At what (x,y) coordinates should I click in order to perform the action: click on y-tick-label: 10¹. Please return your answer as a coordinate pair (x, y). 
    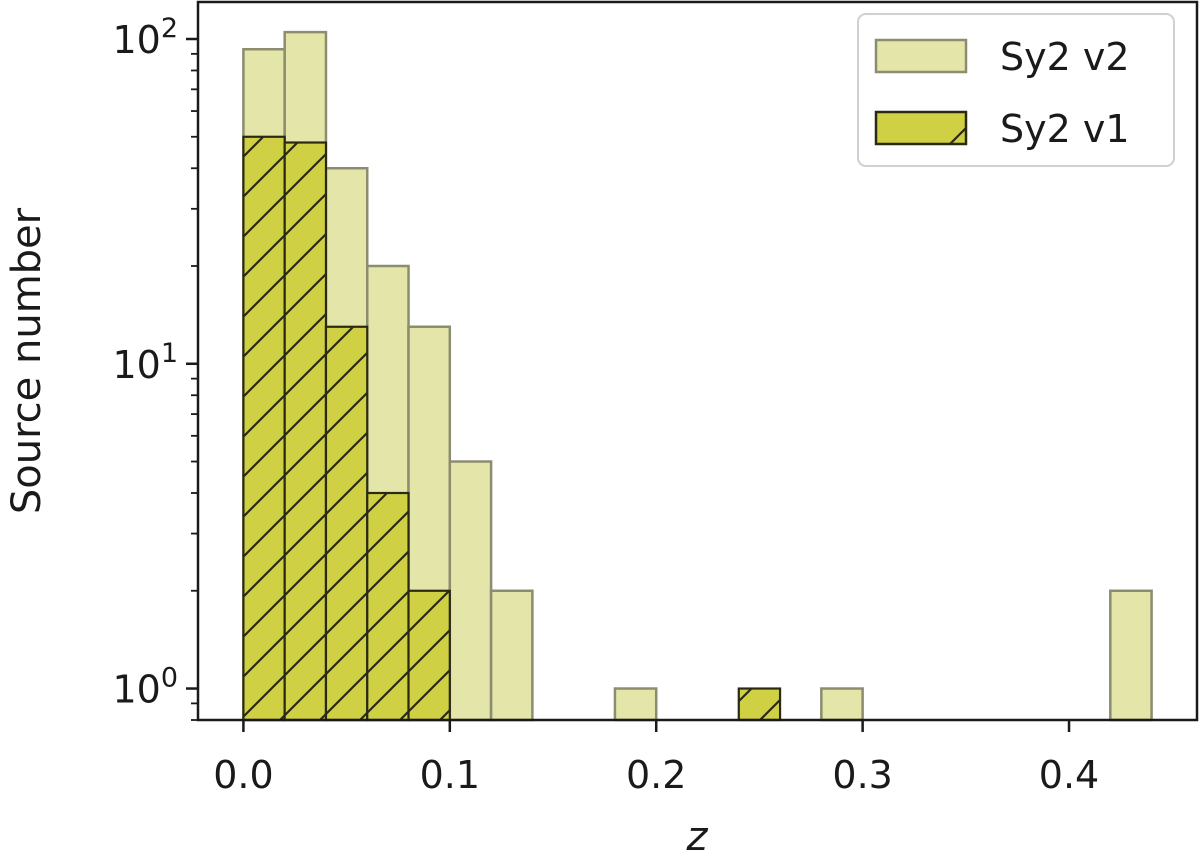
    Looking at the image, I should click on (145, 362).